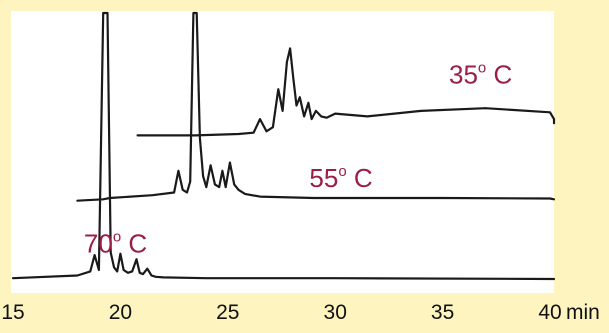 This screenshot has width=609, height=333. I want to click on x-tick-label-15: 15, so click(12, 312).